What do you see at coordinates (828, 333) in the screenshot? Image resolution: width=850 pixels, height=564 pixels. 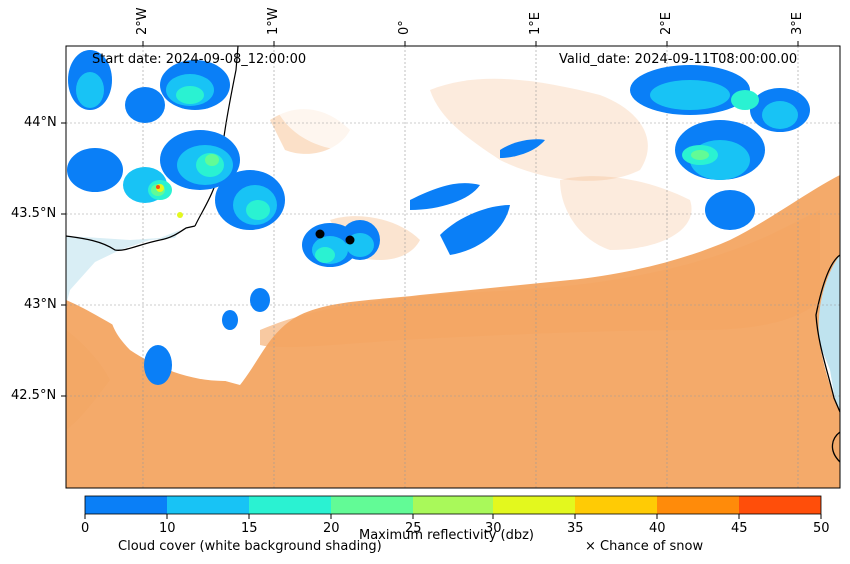 I see `coastline-east` at bounding box center [828, 333].